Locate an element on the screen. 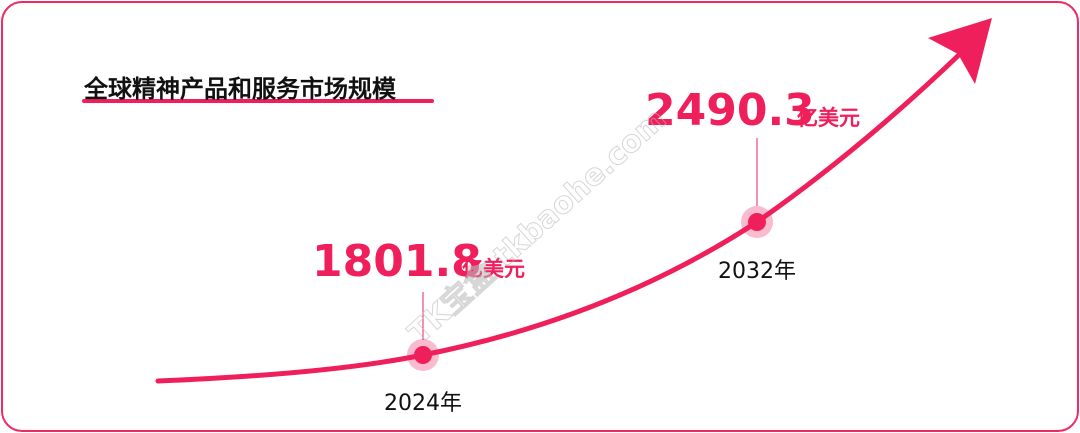  year: 2032年 is located at coordinates (757, 271).